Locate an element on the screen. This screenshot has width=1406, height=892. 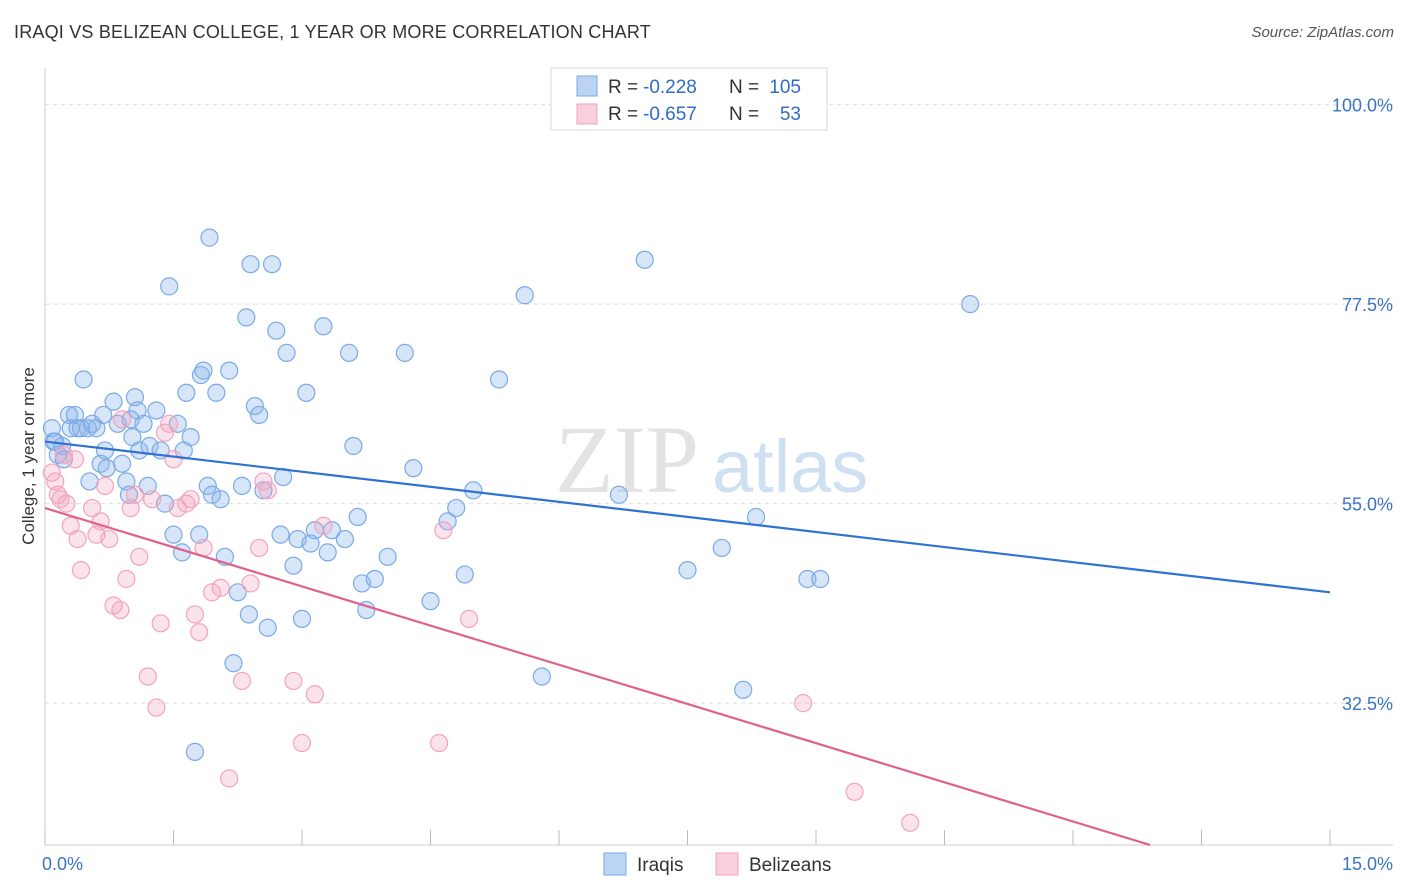
bottom-legend-iraqis: Iraqis is located at coordinates (660, 865).